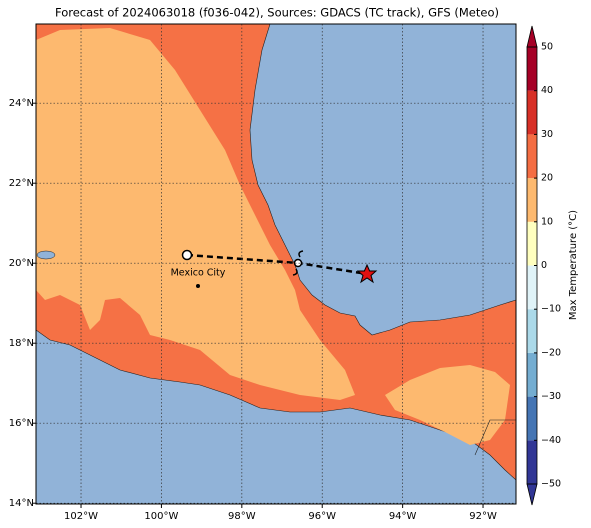 Image resolution: width=591 pixels, height=528 pixels. I want to click on x-tick-label: 96°W, so click(322, 516).